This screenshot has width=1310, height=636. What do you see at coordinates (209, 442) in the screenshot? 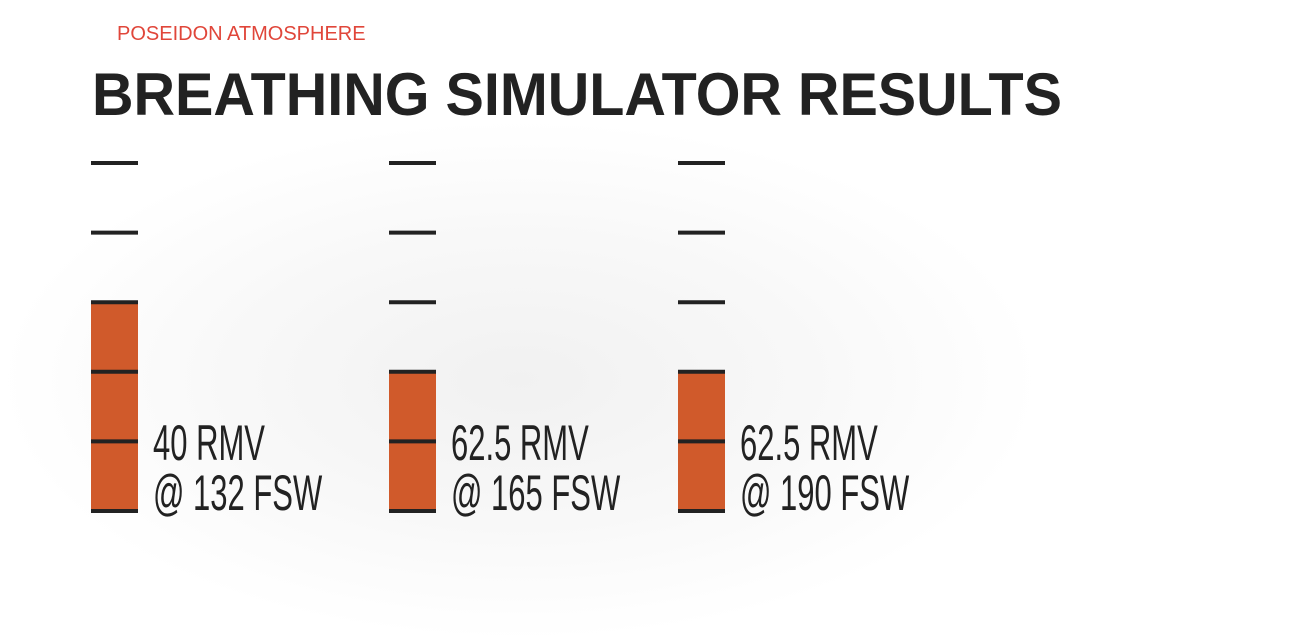
I see `rmv-label: 40 RMV` at bounding box center [209, 442].